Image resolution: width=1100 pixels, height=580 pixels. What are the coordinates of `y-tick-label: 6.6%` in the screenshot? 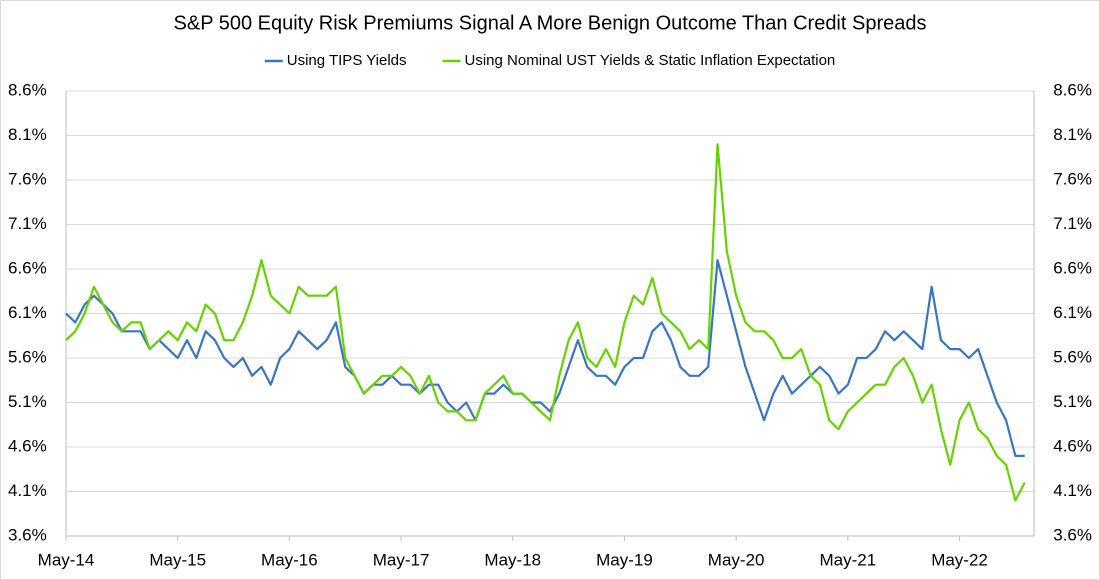 It's located at (27, 267).